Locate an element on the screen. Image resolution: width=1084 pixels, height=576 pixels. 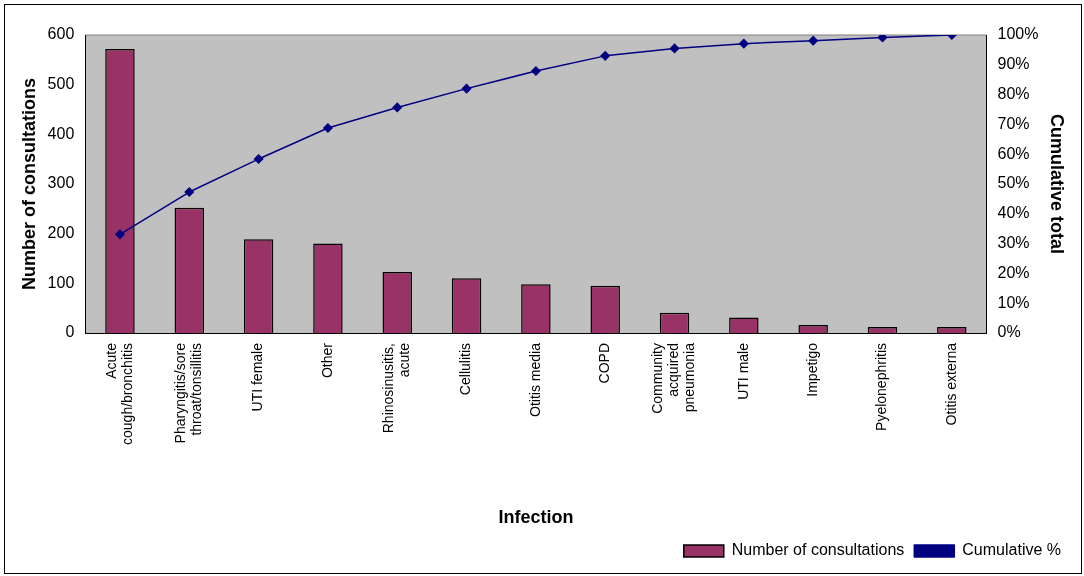
y2-tick-label: 20% is located at coordinates (1013, 272).